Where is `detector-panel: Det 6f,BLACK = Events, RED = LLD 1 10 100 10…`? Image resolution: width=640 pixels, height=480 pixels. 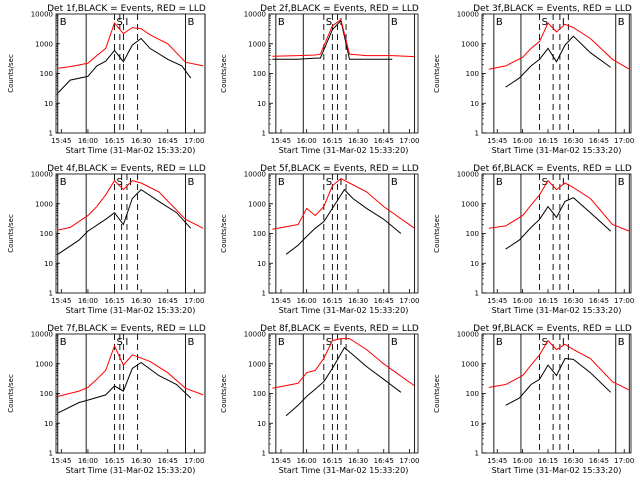
detector-panel: Det 6f,BLACK = Events, RED = LLD 1 10 100 10… is located at coordinates (533, 239).